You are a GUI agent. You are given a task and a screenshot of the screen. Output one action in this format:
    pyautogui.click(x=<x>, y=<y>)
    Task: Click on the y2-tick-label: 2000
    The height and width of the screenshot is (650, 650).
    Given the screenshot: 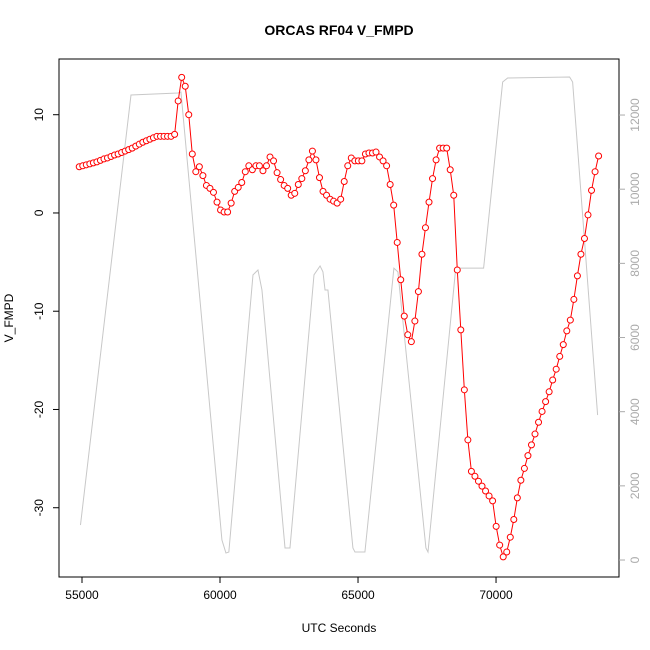 What is the action you would take?
    pyautogui.click(x=635, y=485)
    